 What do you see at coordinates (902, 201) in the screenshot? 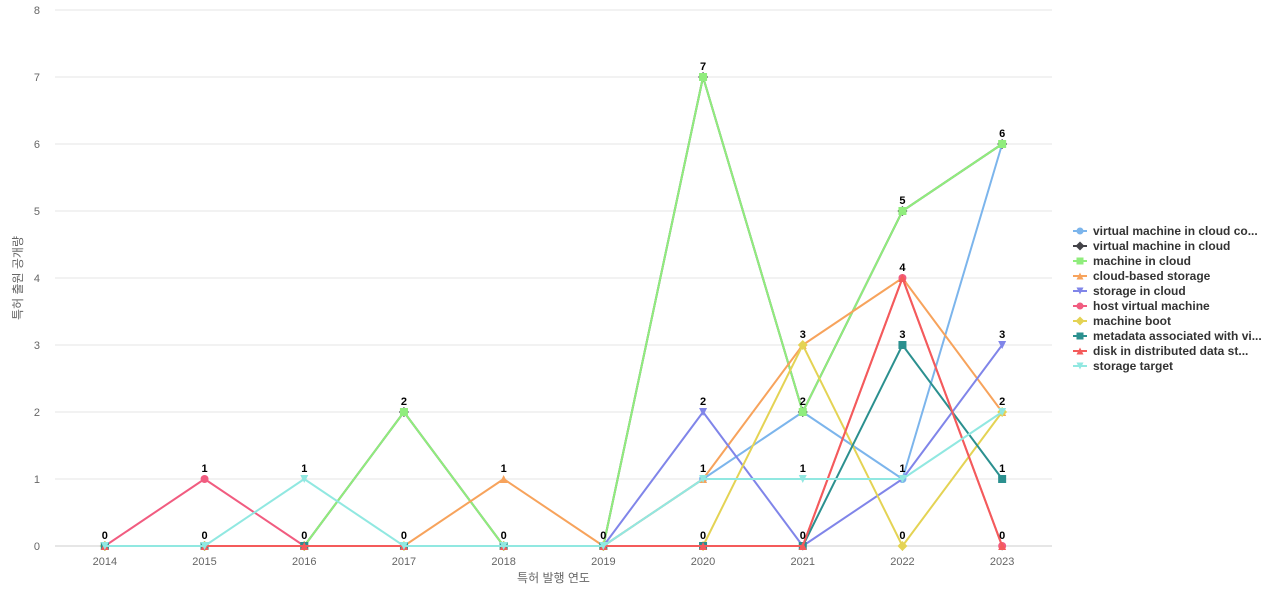
I see `data-label: 5` at bounding box center [902, 201].